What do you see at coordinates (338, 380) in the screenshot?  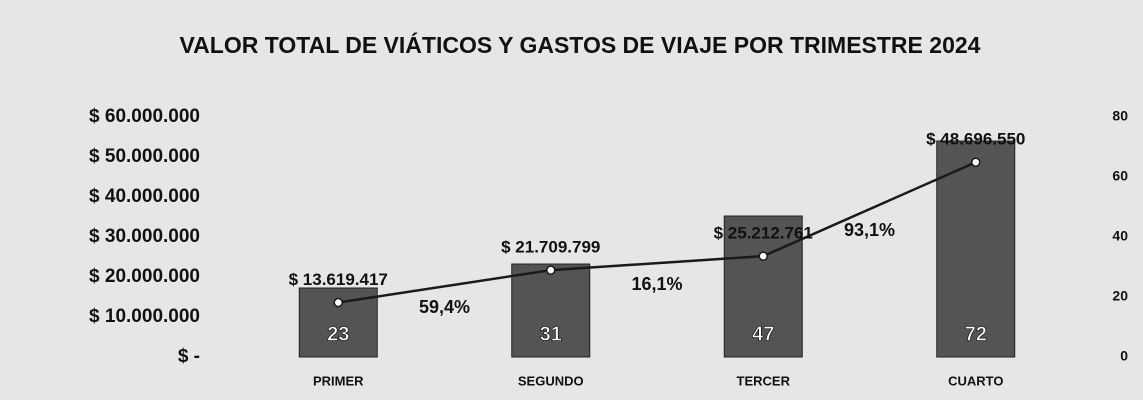 I see `x-tick-label: PRIMER` at bounding box center [338, 380].